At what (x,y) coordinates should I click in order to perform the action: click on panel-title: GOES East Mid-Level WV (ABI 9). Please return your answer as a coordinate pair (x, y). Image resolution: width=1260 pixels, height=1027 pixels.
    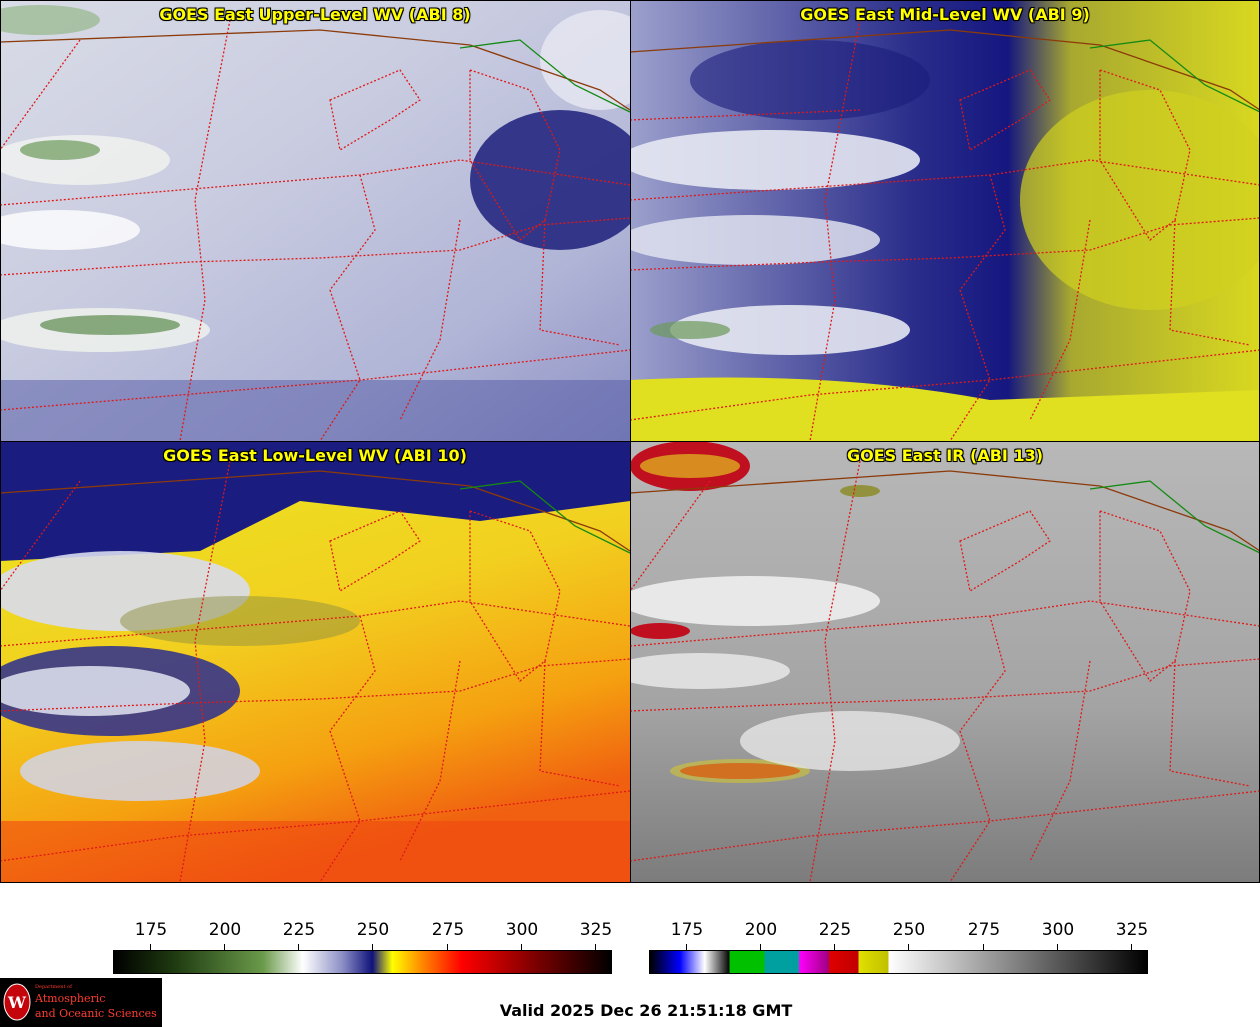
    Looking at the image, I should click on (945, 14).